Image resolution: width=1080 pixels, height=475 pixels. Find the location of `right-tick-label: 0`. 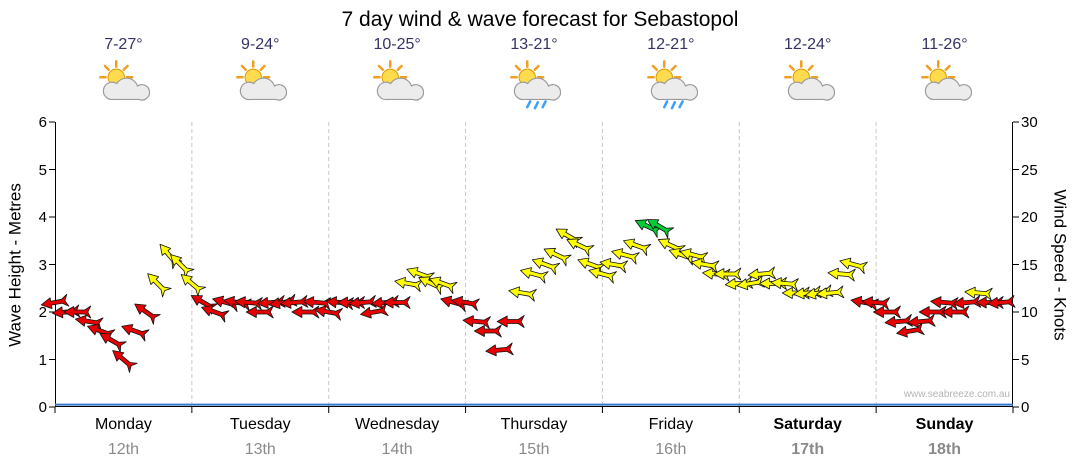

right-tick-label: 0 is located at coordinates (1025, 407).